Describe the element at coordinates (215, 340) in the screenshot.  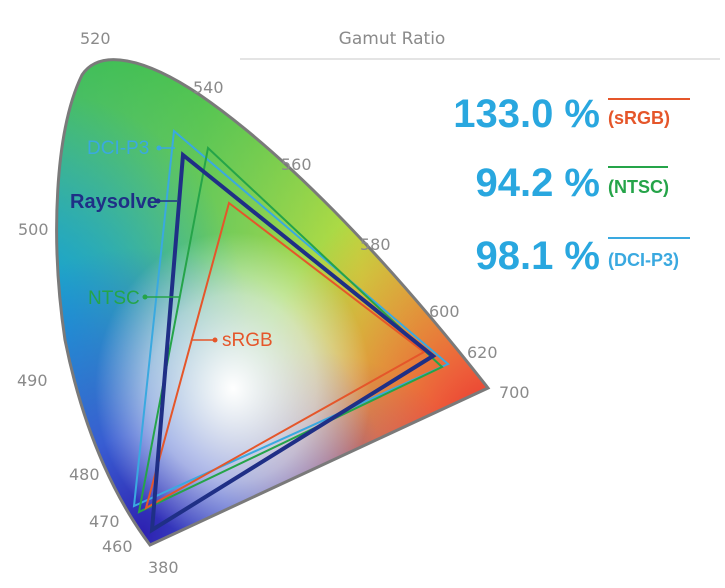
I see `srgb-dot` at that location.